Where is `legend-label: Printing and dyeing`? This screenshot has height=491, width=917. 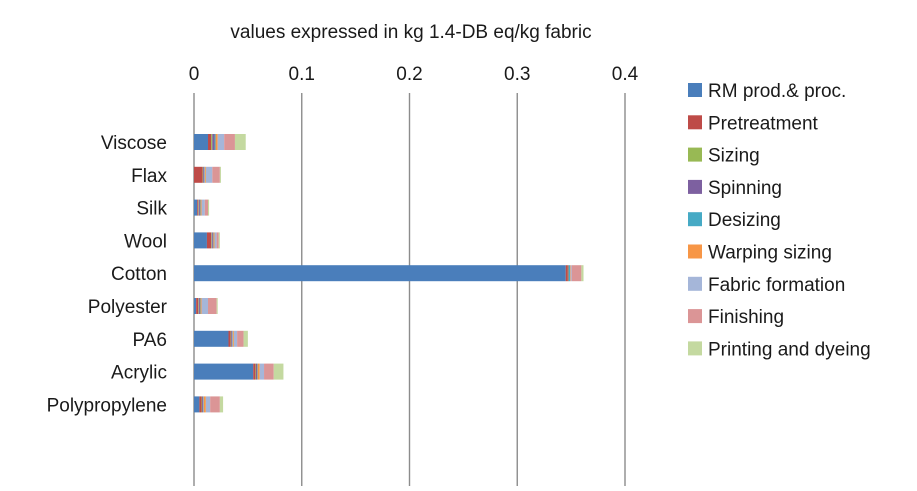 legend-label: Printing and dyeing is located at coordinates (789, 349).